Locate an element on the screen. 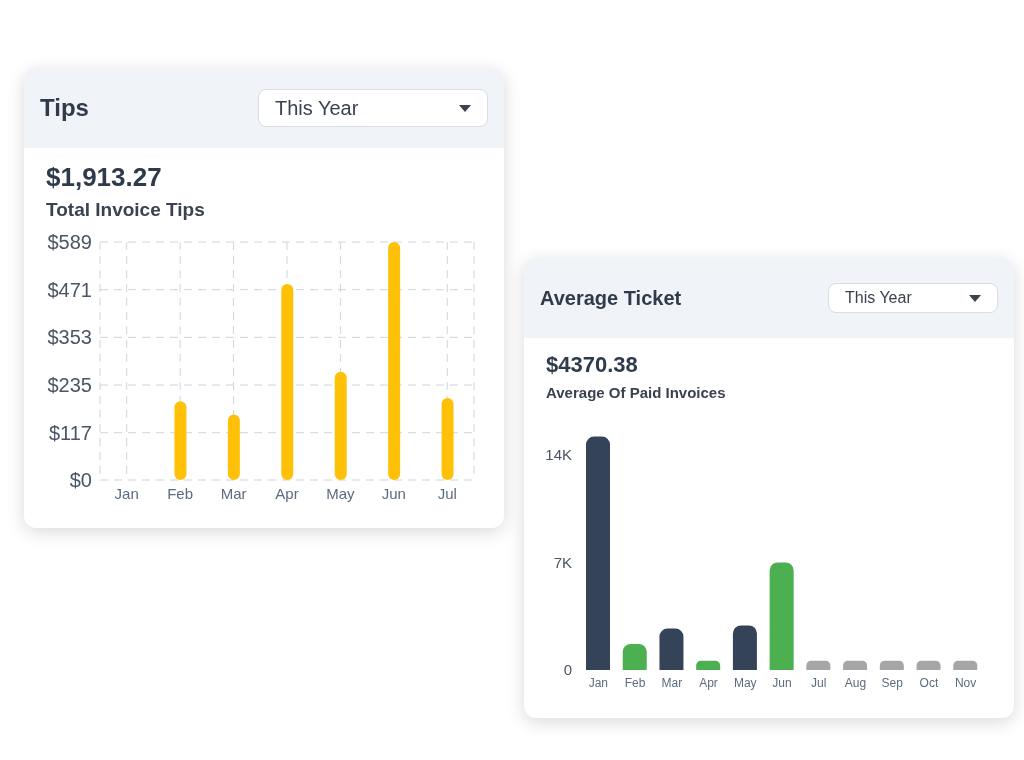  y-tick-label: $117 is located at coordinates (70, 432).